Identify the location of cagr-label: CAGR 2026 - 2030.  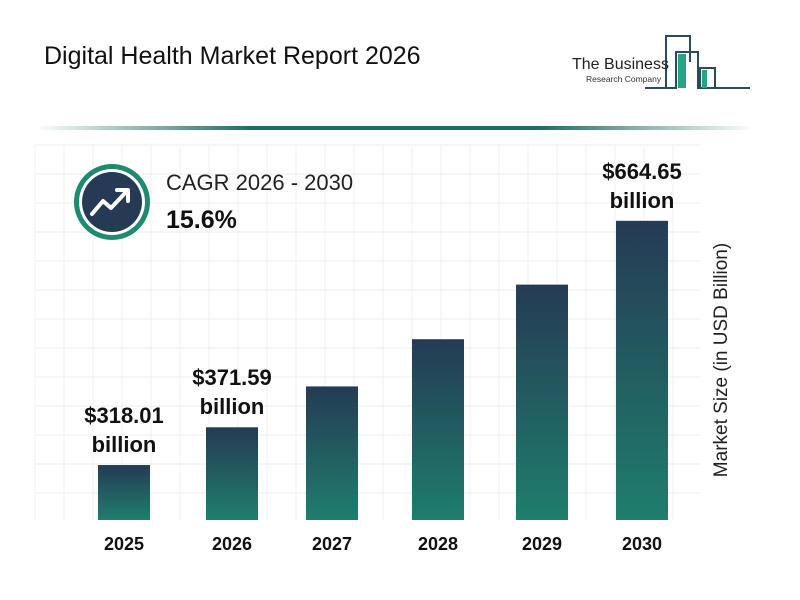
(260, 182).